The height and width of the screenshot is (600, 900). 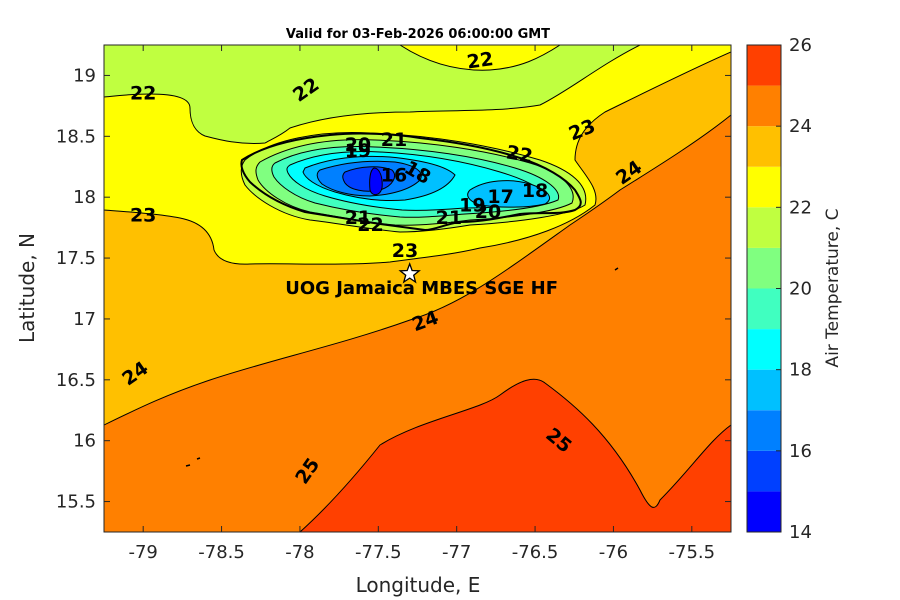 What do you see at coordinates (378, 552) in the screenshot?
I see `x-tick-label: -77.5` at bounding box center [378, 552].